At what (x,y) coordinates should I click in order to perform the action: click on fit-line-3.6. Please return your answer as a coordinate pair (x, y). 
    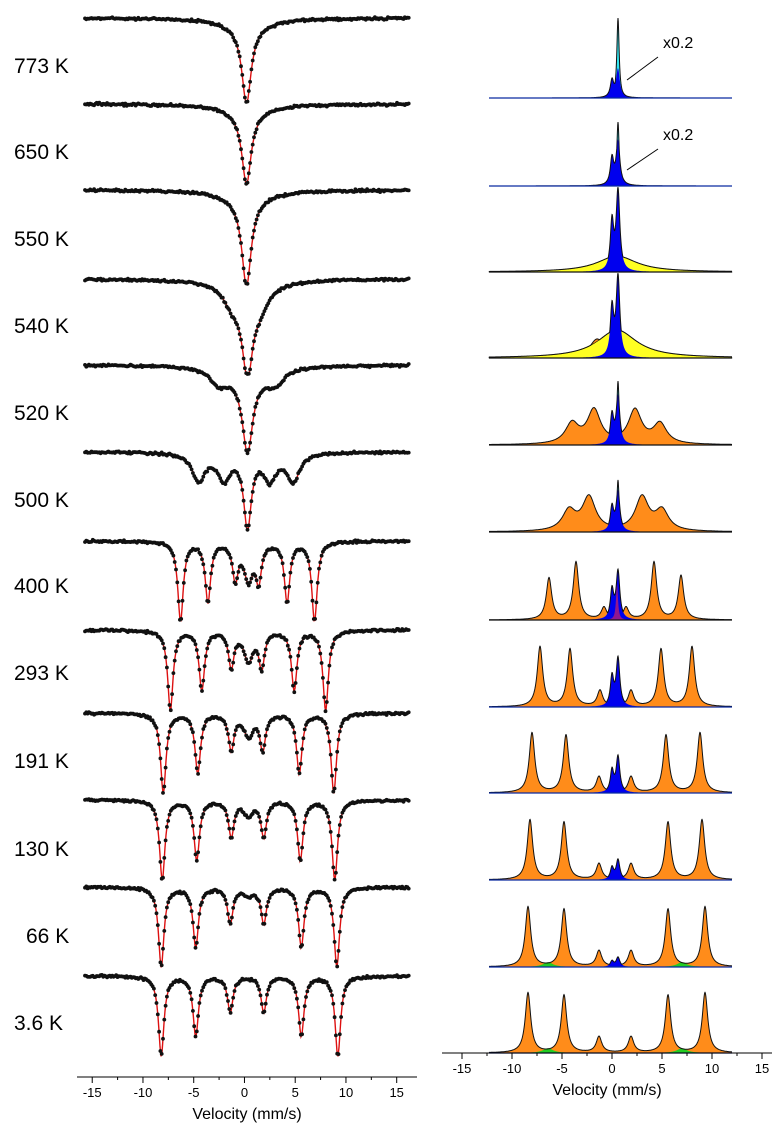
    Looking at the image, I should click on (247, 1016).